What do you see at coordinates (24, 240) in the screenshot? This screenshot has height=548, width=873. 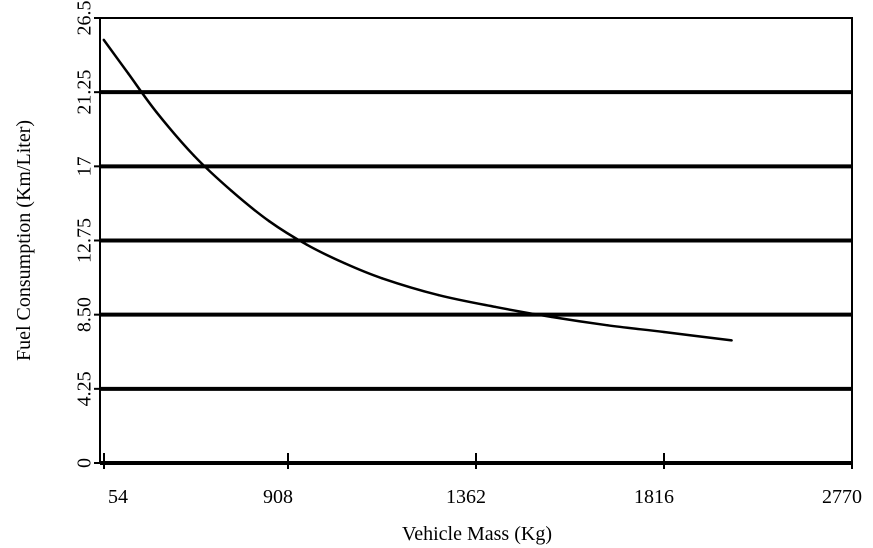 I see `y-axis-label: Fuel Consumption (Km/Liter)` at bounding box center [24, 240].